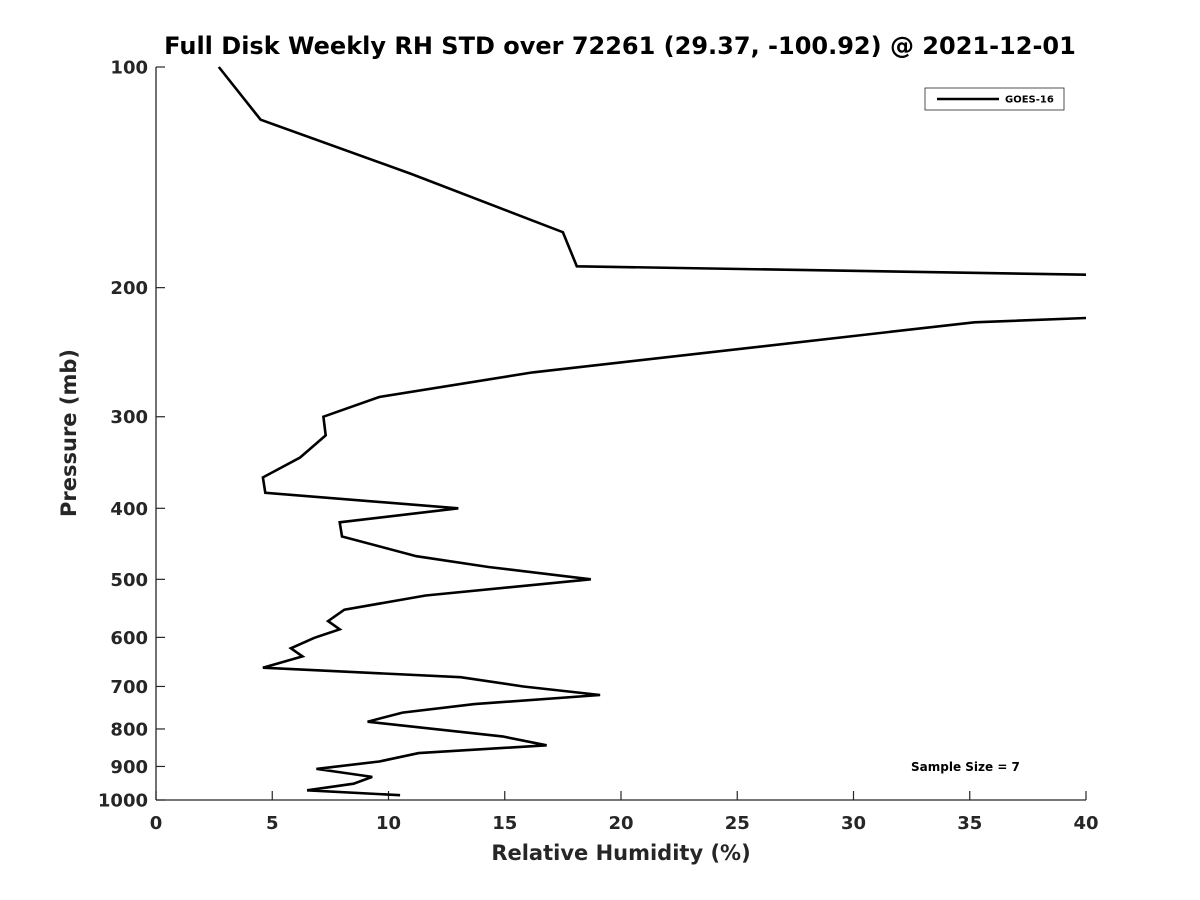 The image size is (1200, 900). I want to click on y-tick-label: 100, so click(129, 68).